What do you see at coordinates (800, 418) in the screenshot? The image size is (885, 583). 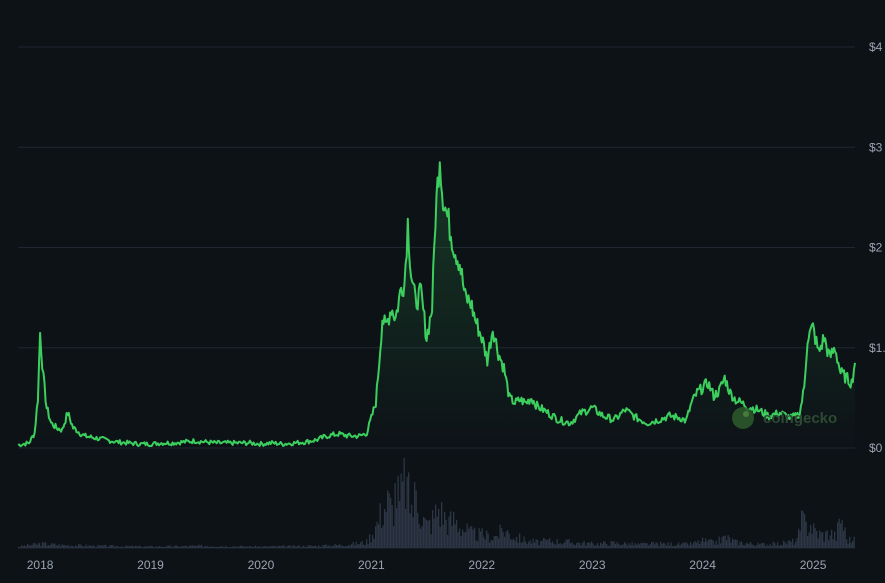 I see `watermark-text: coingecko` at bounding box center [800, 418].